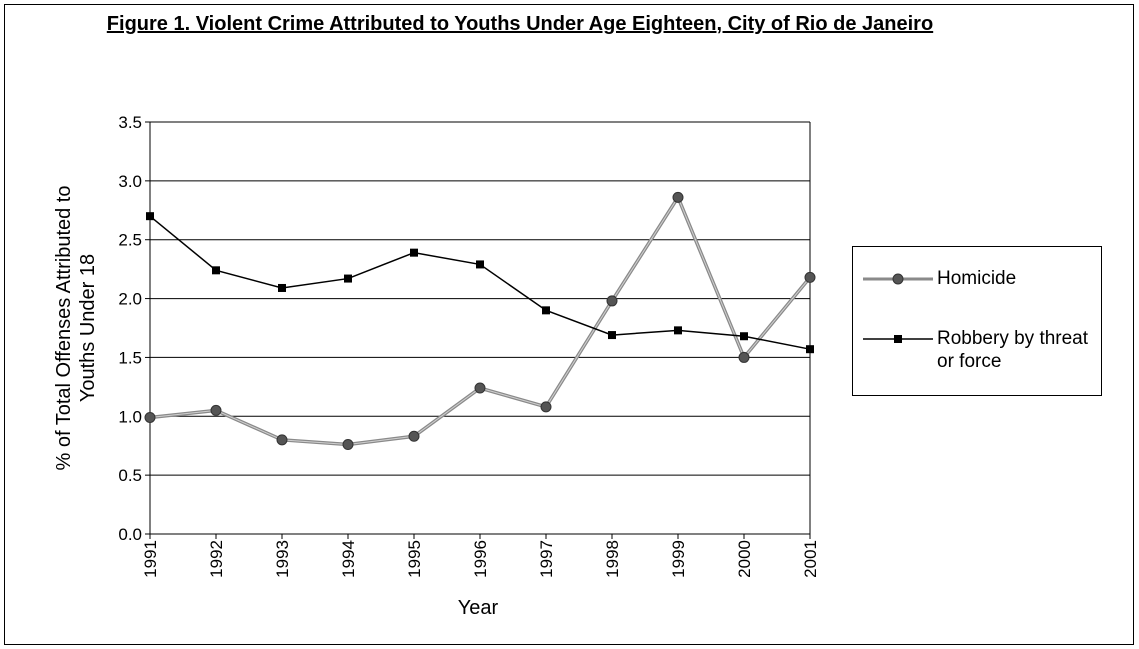 The width and height of the screenshot is (1139, 649). I want to click on y-axis-label-line: Youths Under 18, so click(88, 328).